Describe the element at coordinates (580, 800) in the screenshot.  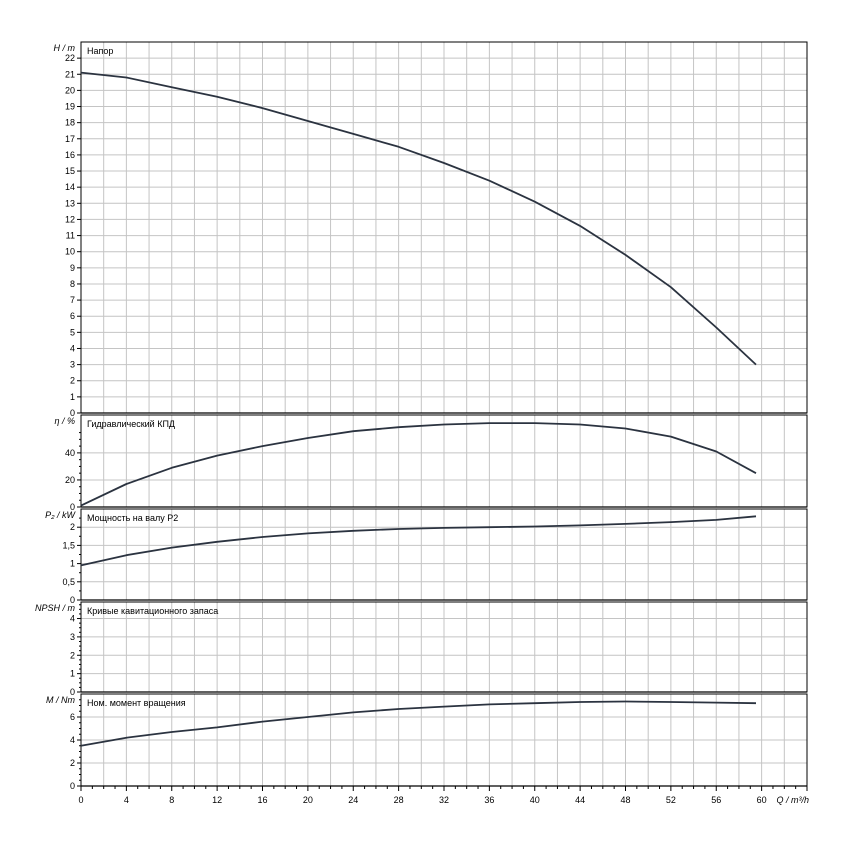
I see `x-tick-label: 44` at that location.